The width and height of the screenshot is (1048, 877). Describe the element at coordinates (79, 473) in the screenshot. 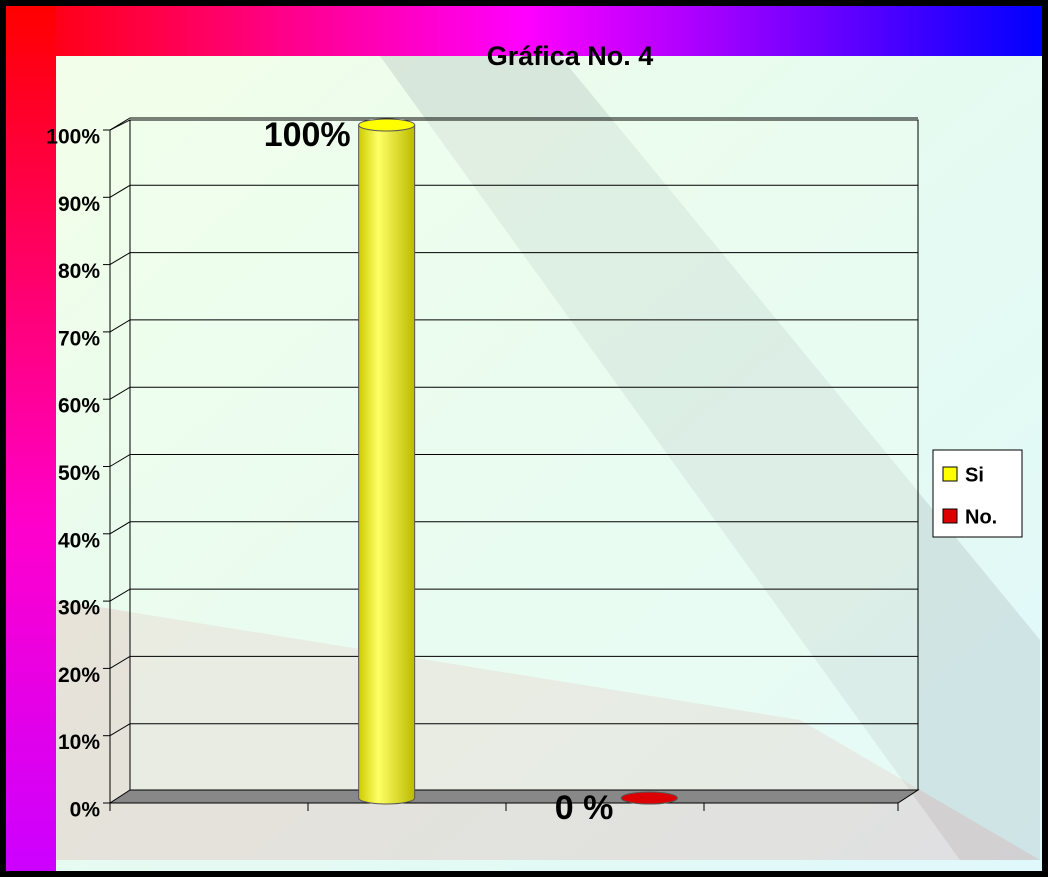

I see `y-tick-label: 50%` at that location.